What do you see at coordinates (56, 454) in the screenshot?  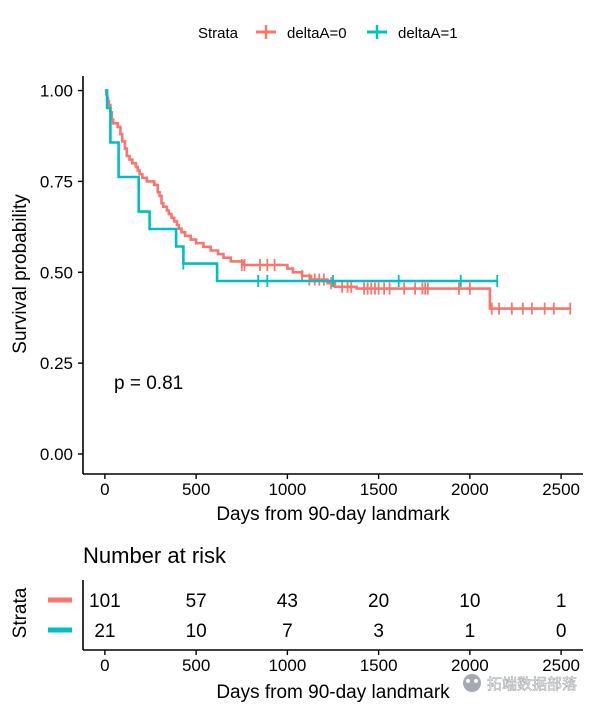 I see `y-tick-label: 0.00` at bounding box center [56, 454].